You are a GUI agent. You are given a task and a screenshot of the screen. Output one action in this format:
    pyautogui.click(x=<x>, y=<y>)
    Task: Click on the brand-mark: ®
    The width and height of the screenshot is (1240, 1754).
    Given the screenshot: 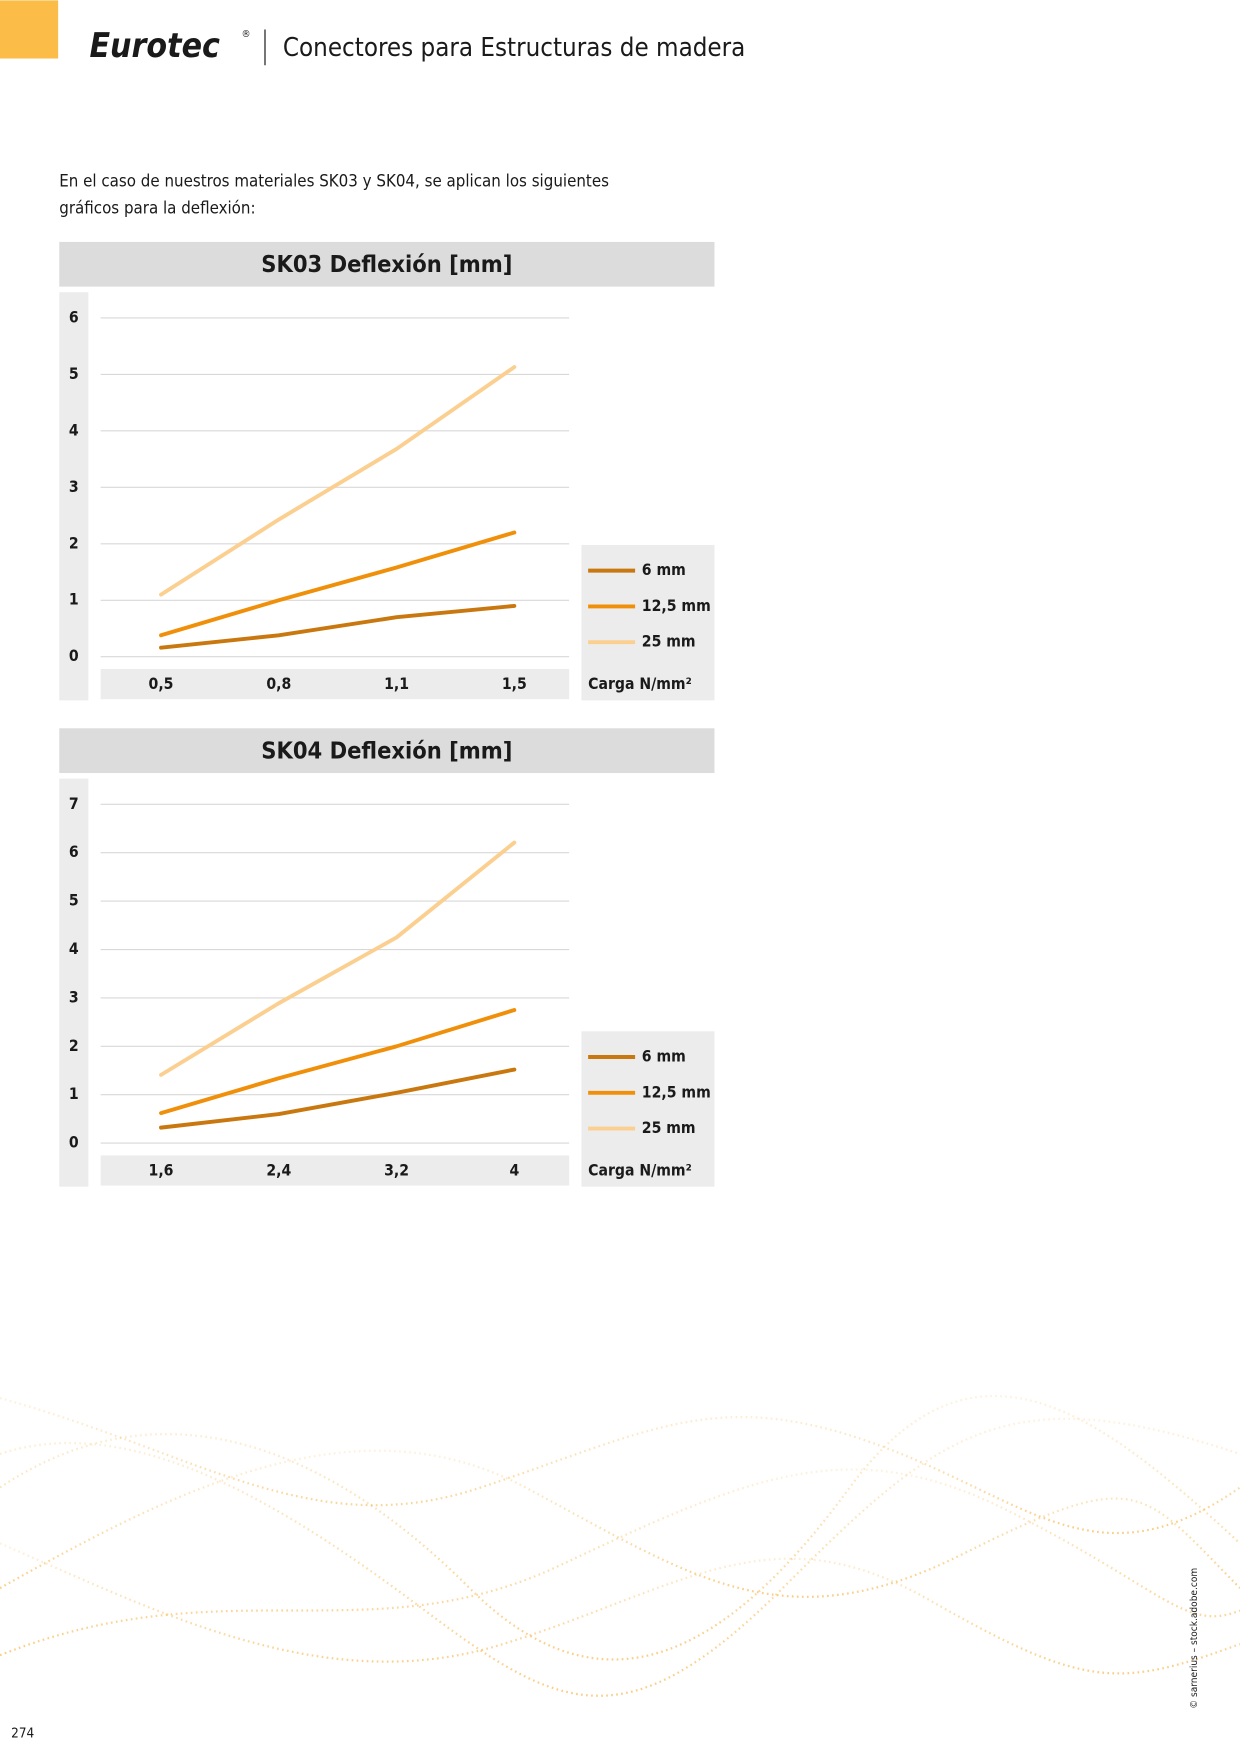 What is the action you would take?
    pyautogui.click(x=246, y=34)
    